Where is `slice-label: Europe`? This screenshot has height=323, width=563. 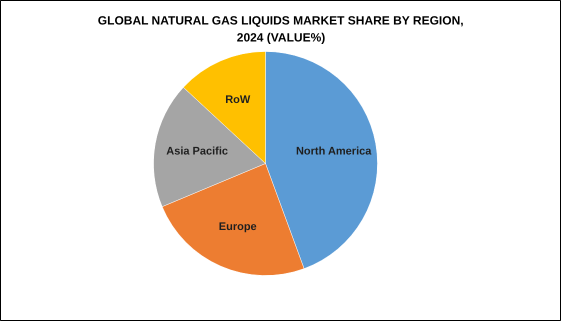 slice-label: Europe is located at coordinates (237, 227).